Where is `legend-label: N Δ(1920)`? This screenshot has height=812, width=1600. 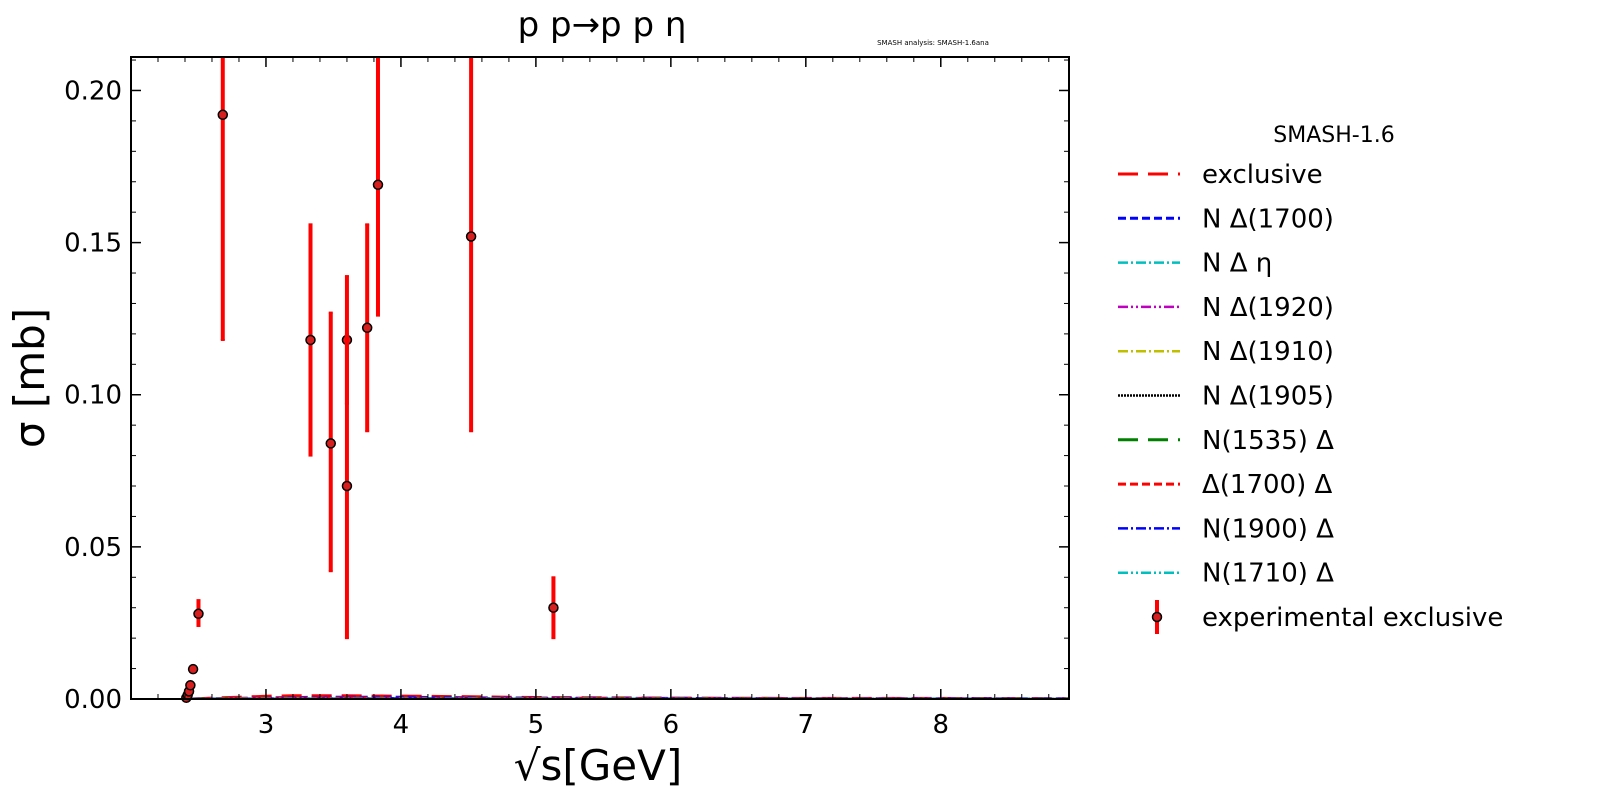 legend-label: N Δ(1920) is located at coordinates (1268, 308).